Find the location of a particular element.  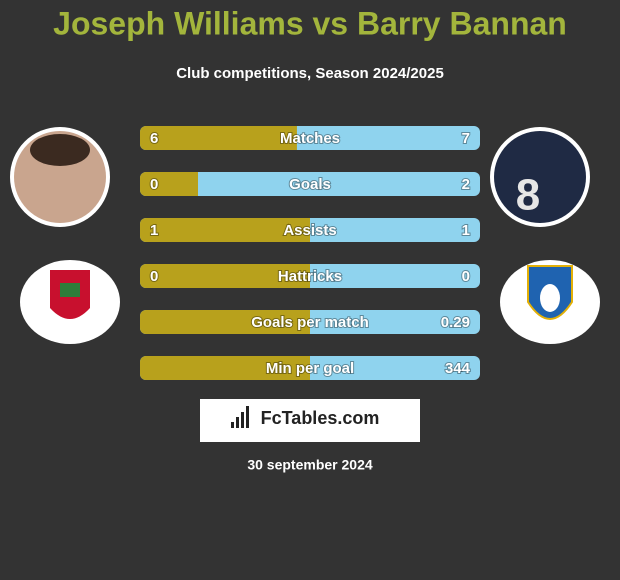

left-club-crest is located at coordinates (70, 302).